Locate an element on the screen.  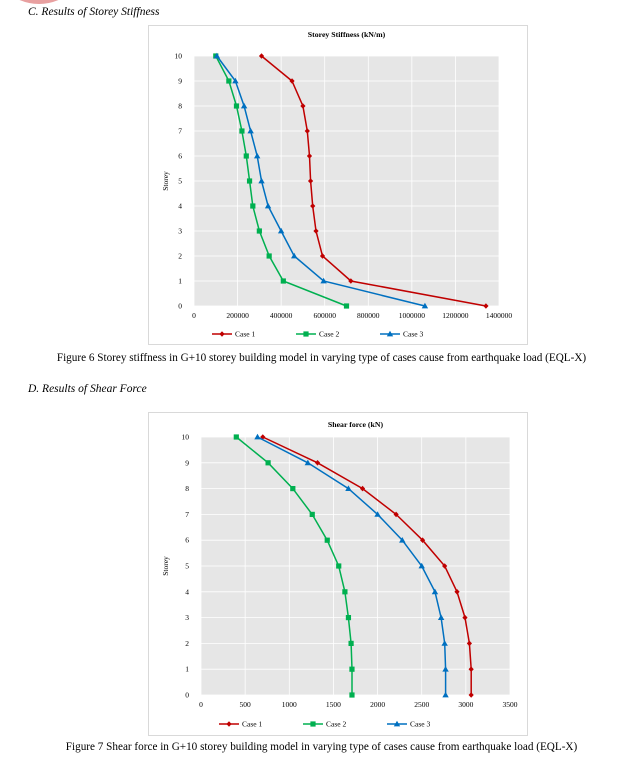
x-tick-label: 3000 is located at coordinates (465, 704).